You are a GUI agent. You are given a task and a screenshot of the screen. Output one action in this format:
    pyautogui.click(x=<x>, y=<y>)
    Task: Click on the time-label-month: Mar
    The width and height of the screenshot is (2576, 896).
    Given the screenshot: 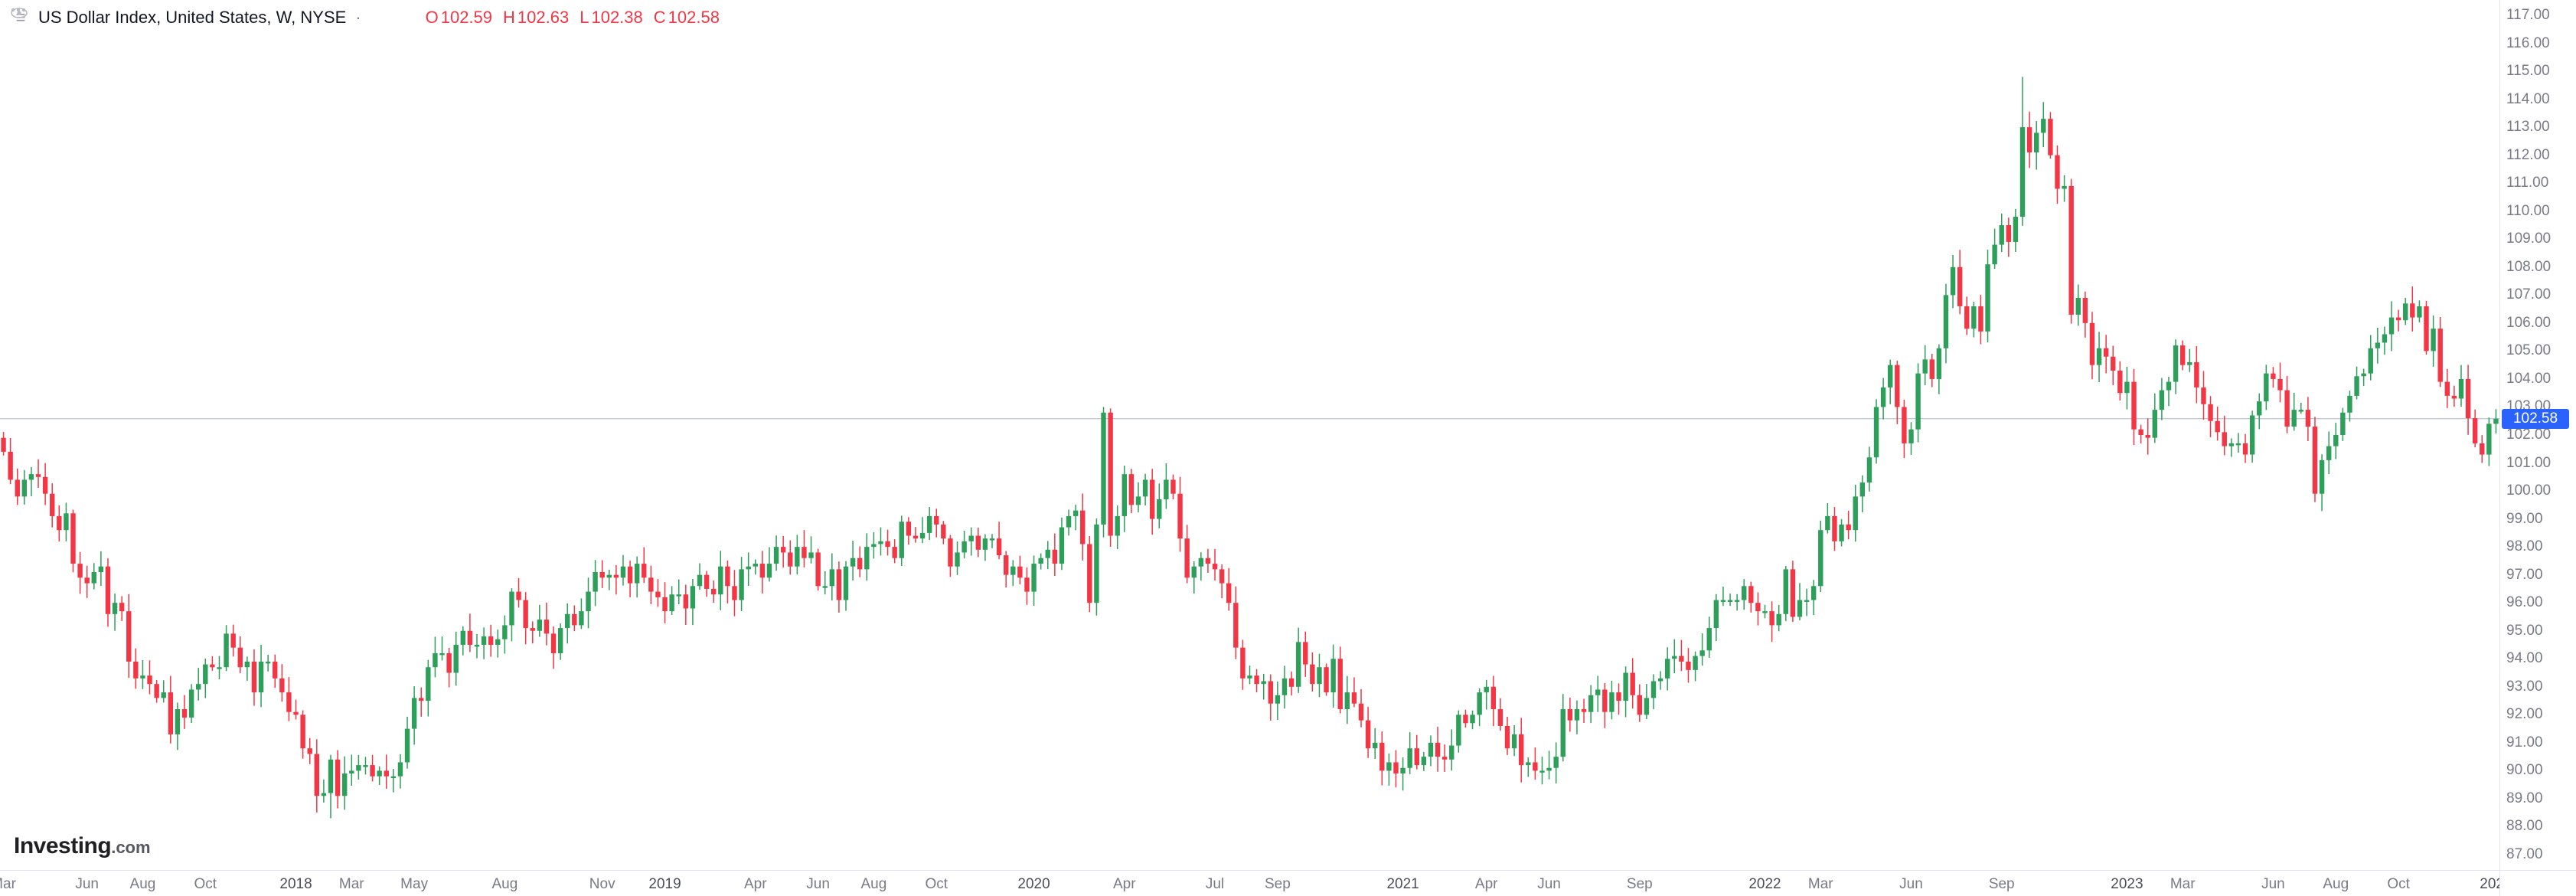 What is the action you would take?
    pyautogui.click(x=2183, y=884)
    